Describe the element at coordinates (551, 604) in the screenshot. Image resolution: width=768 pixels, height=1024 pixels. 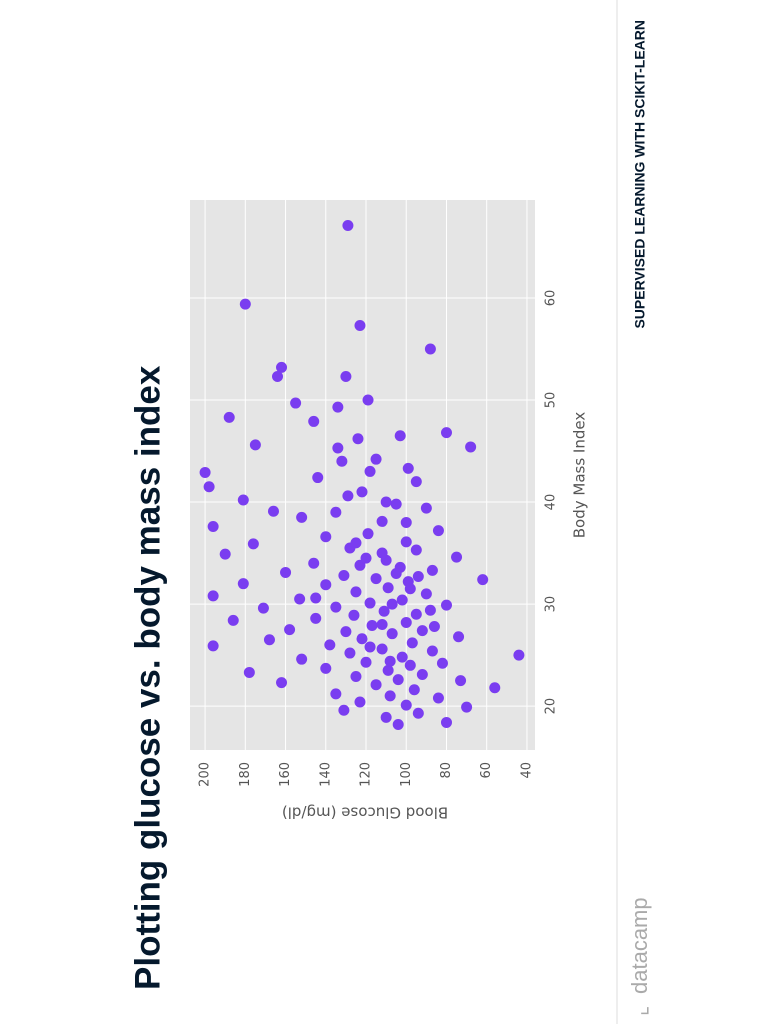
I see `x-tick-label: 30` at that location.